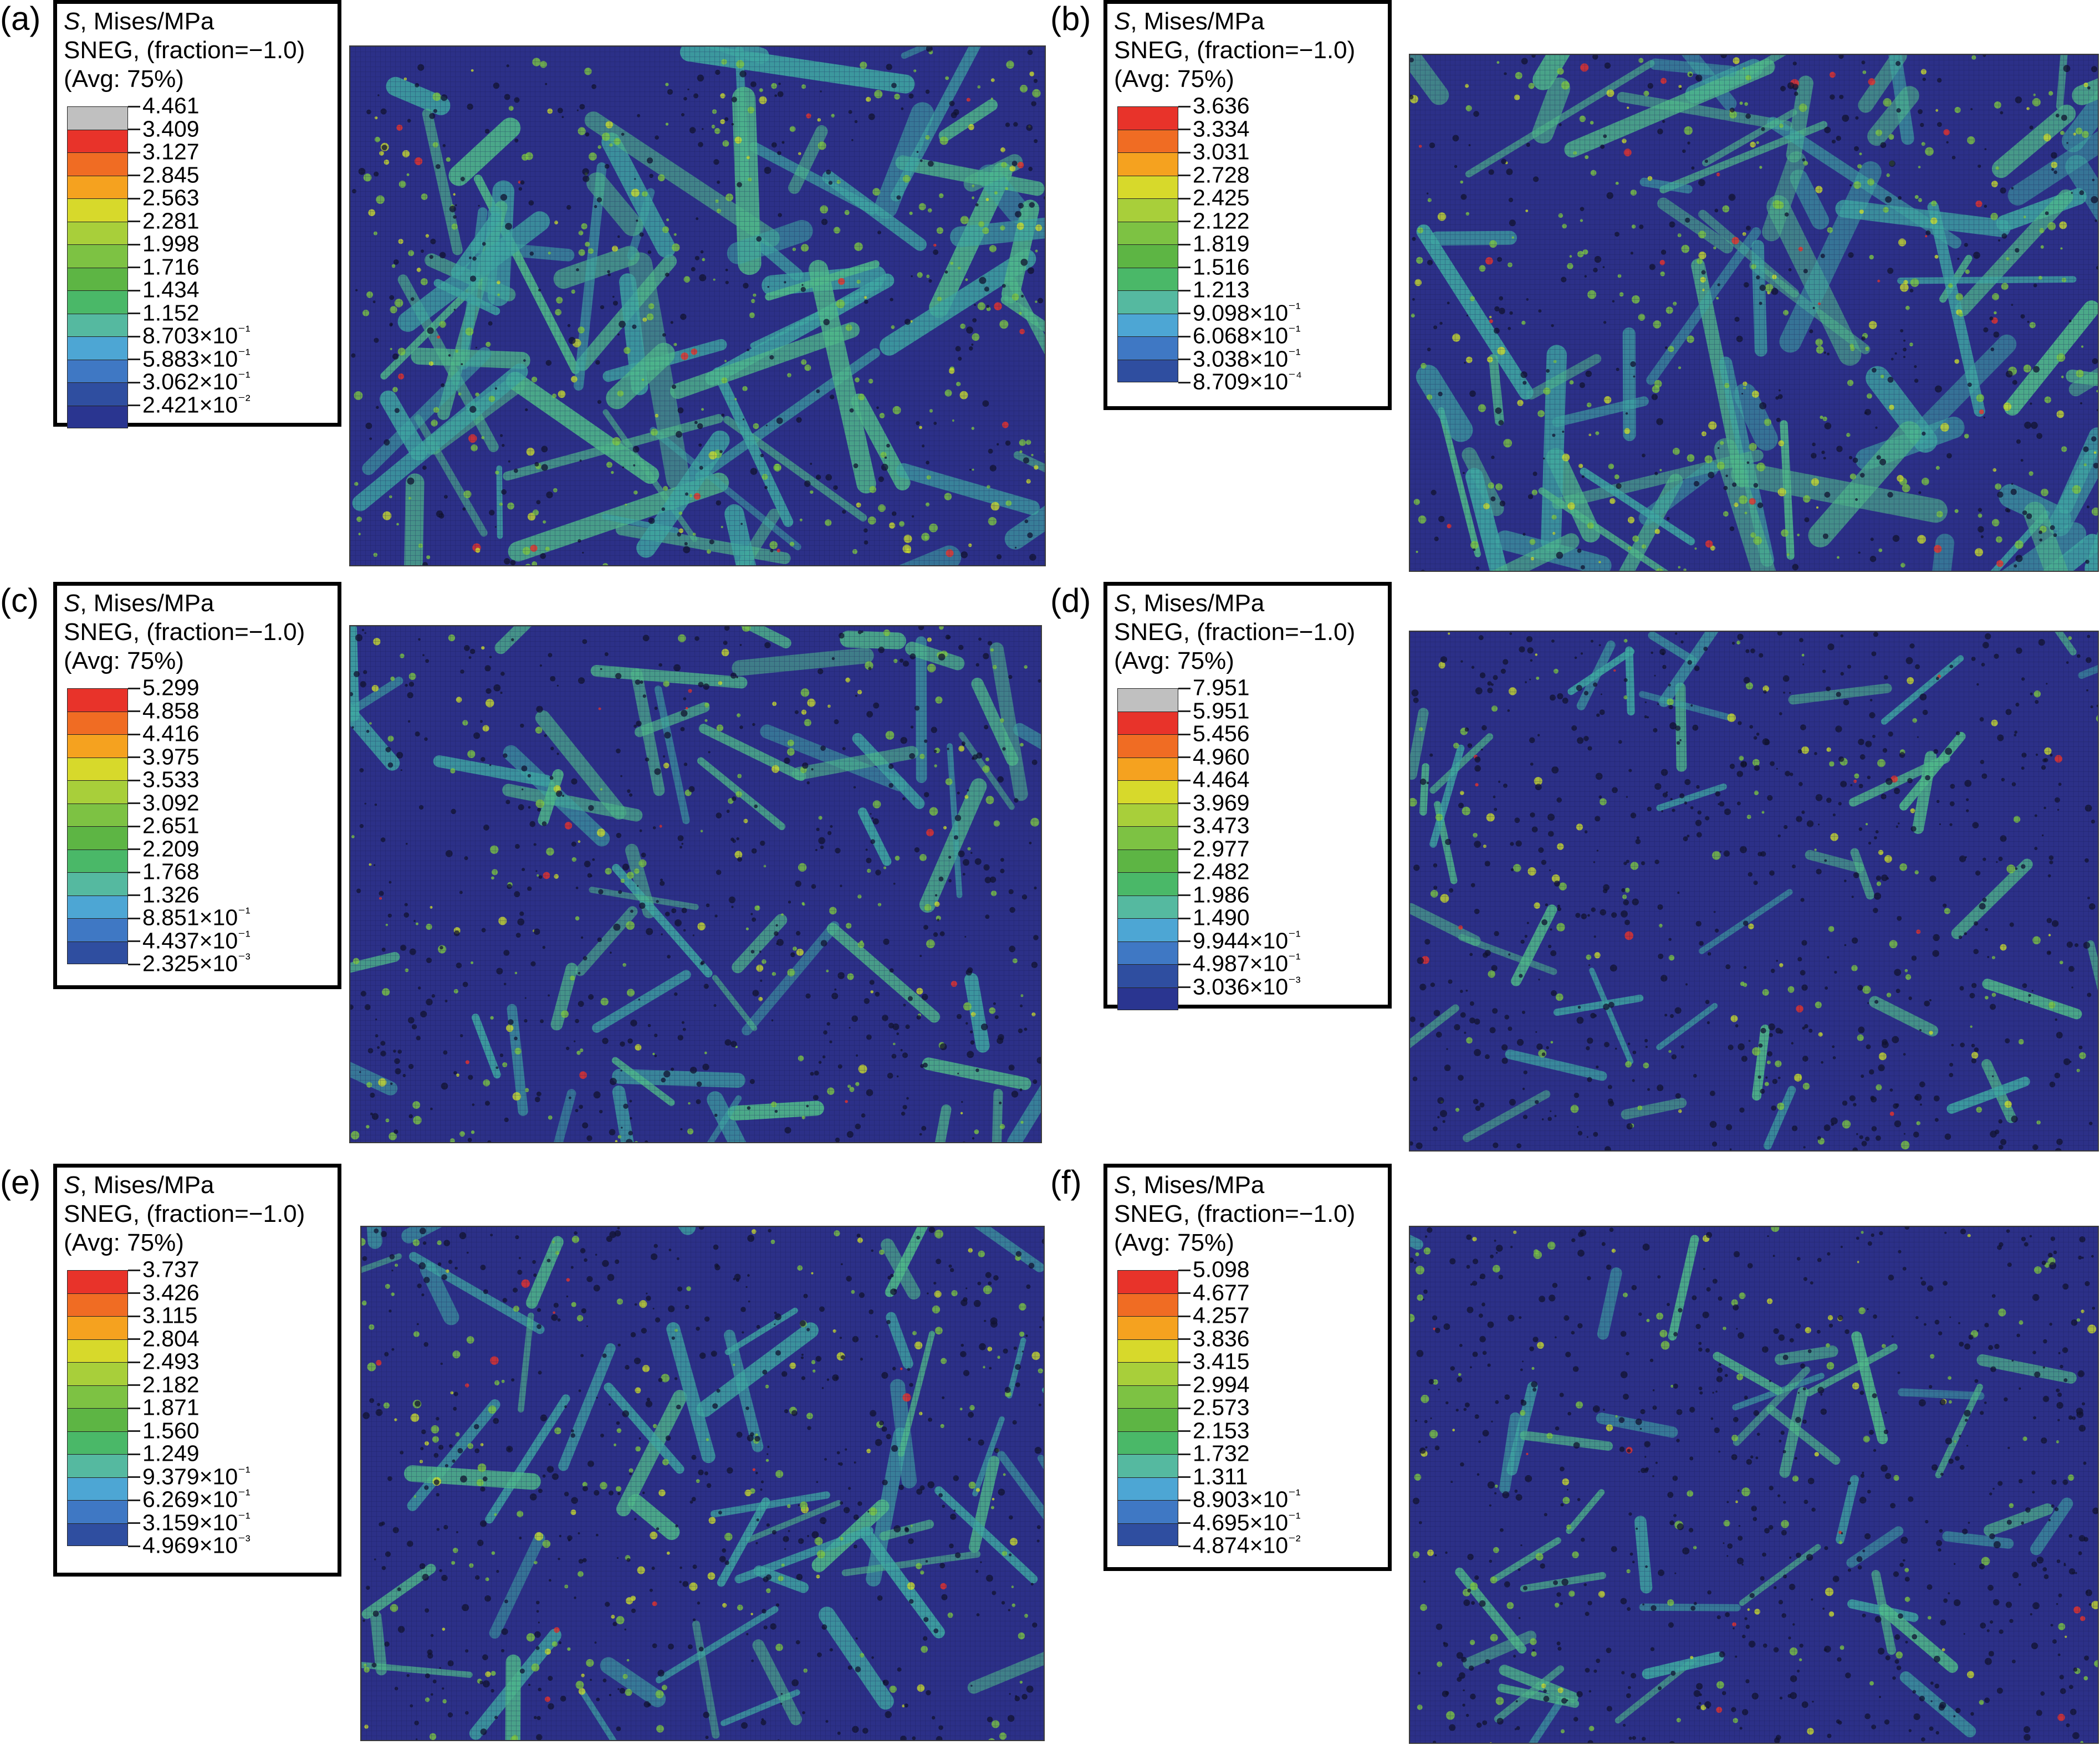  Describe the element at coordinates (1221, 152) in the screenshot. I see `scale-value-label: 3.031` at that location.